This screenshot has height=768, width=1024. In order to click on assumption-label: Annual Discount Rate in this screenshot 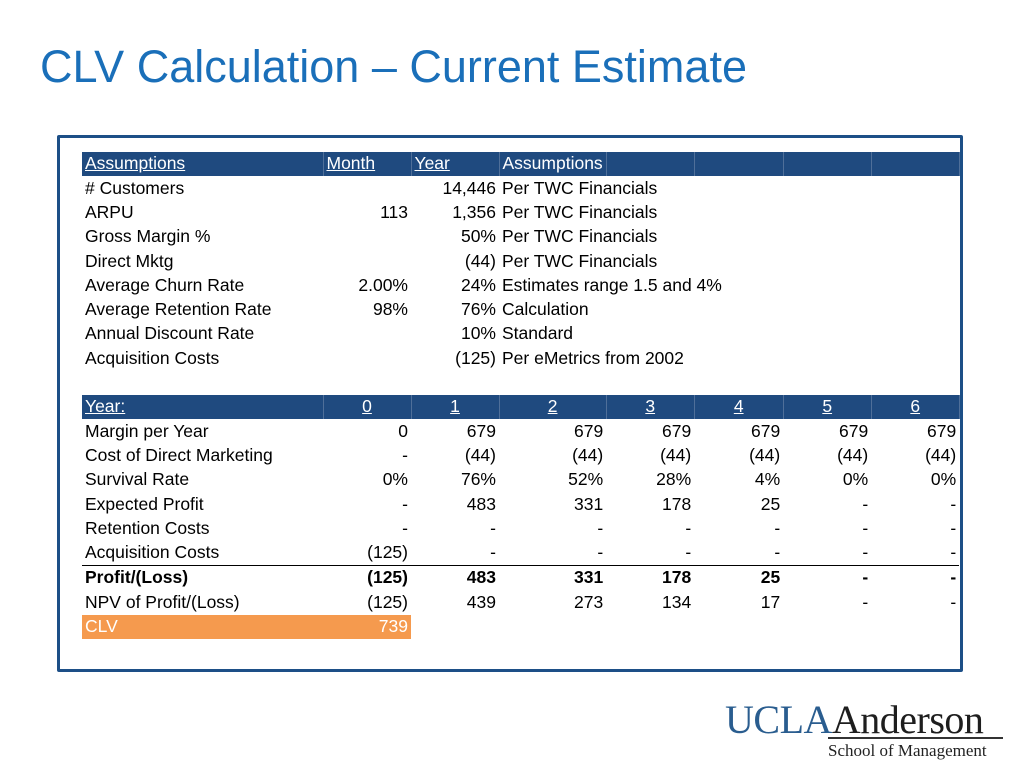, I will do `click(170, 333)`.